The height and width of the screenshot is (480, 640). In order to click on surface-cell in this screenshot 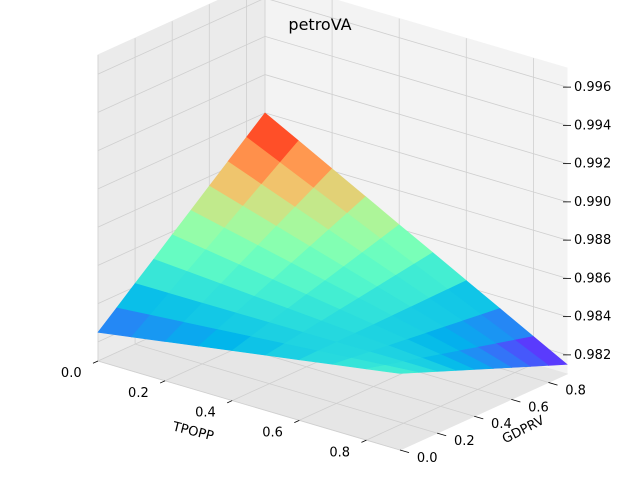, I will do `click(392, 369)`.